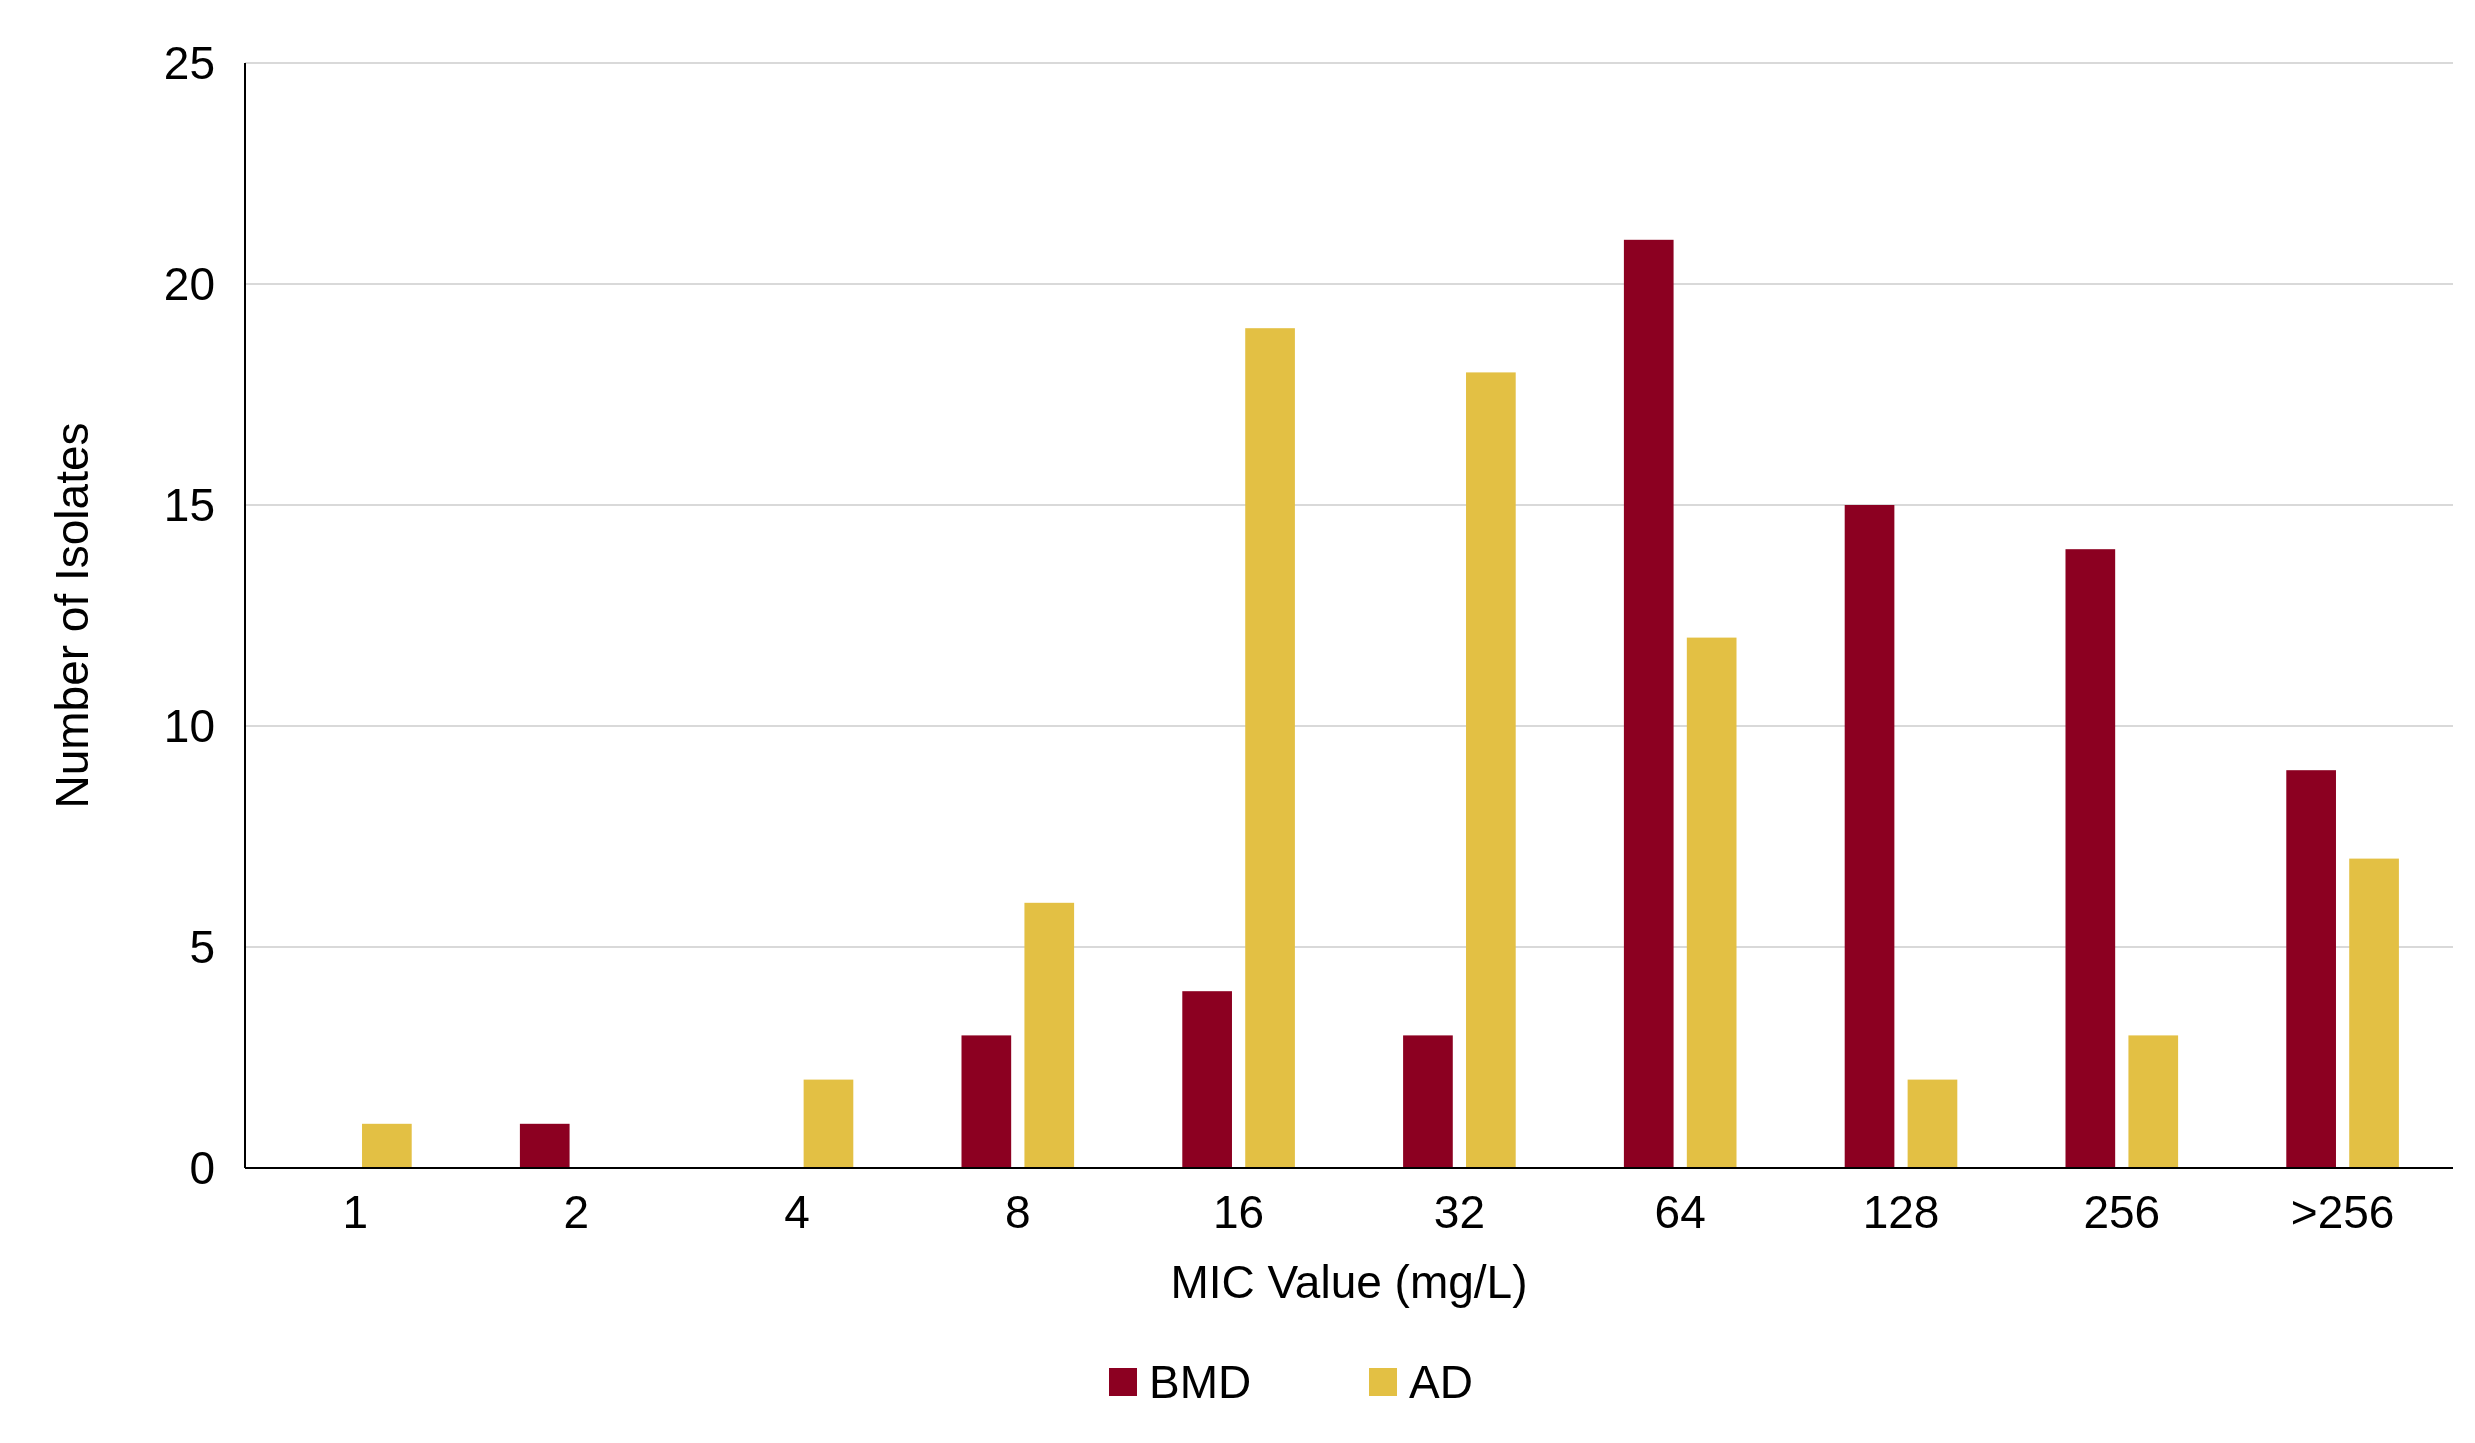  I want to click on x-tick-label: 2, so click(576, 1212).